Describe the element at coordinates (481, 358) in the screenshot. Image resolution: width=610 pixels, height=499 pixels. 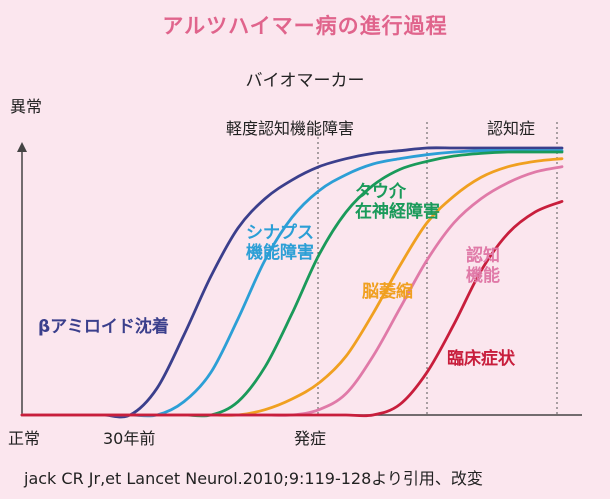
I see `series-label-clinical: 臨床症状` at that location.